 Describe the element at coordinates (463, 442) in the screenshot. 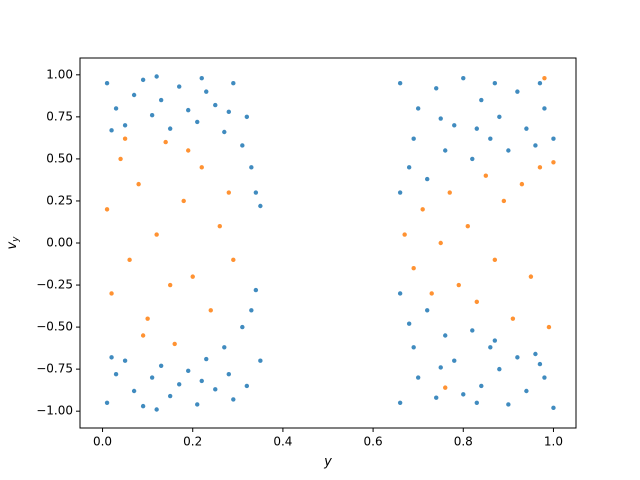

I see `x-tick-label: 0.8` at that location.